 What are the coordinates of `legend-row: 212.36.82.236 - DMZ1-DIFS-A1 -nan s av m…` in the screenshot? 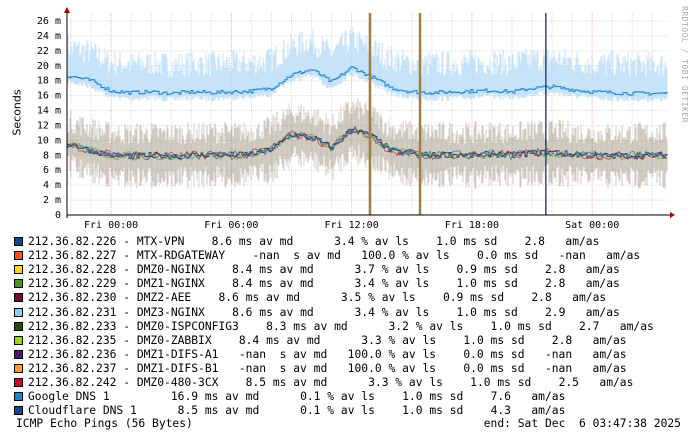 It's located at (320, 354).